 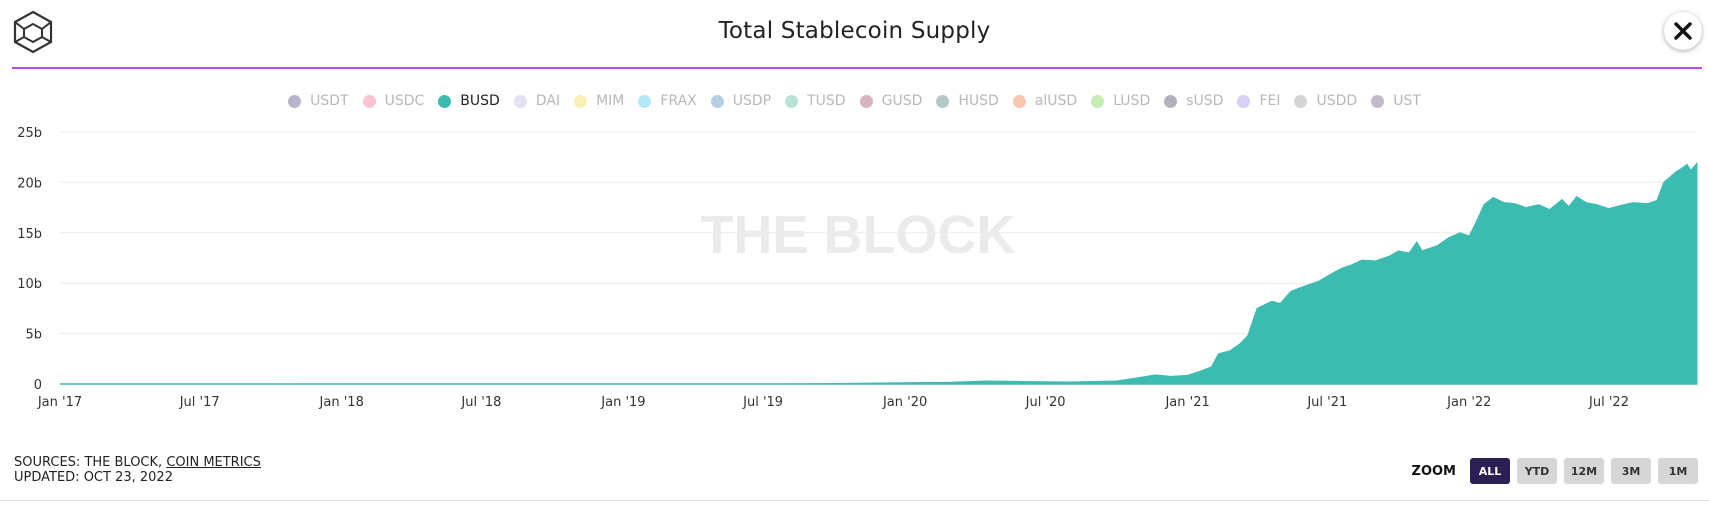 What do you see at coordinates (1468, 402) in the screenshot?
I see `x-tick-label: Jan '22` at bounding box center [1468, 402].